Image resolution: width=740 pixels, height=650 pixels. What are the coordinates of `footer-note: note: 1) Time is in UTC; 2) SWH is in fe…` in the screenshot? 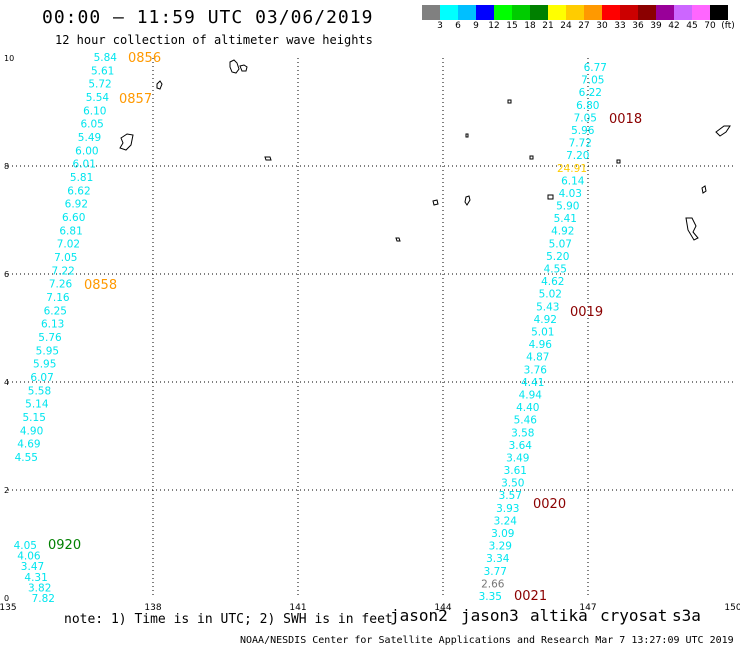 It's located at (228, 619).